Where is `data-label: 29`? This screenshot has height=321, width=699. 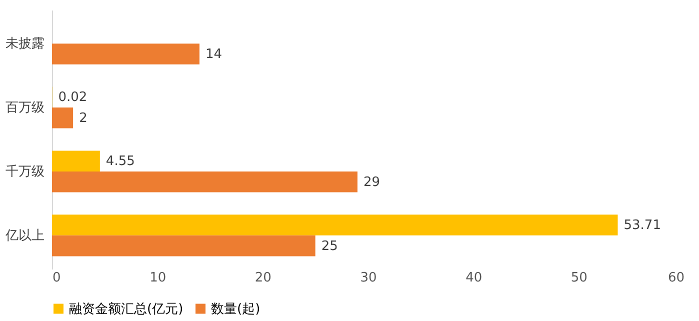
data-label: 29 is located at coordinates (371, 182).